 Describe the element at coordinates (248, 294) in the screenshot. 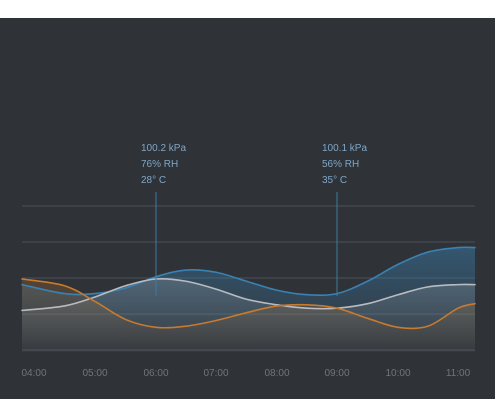

I see `humidity-line` at that location.